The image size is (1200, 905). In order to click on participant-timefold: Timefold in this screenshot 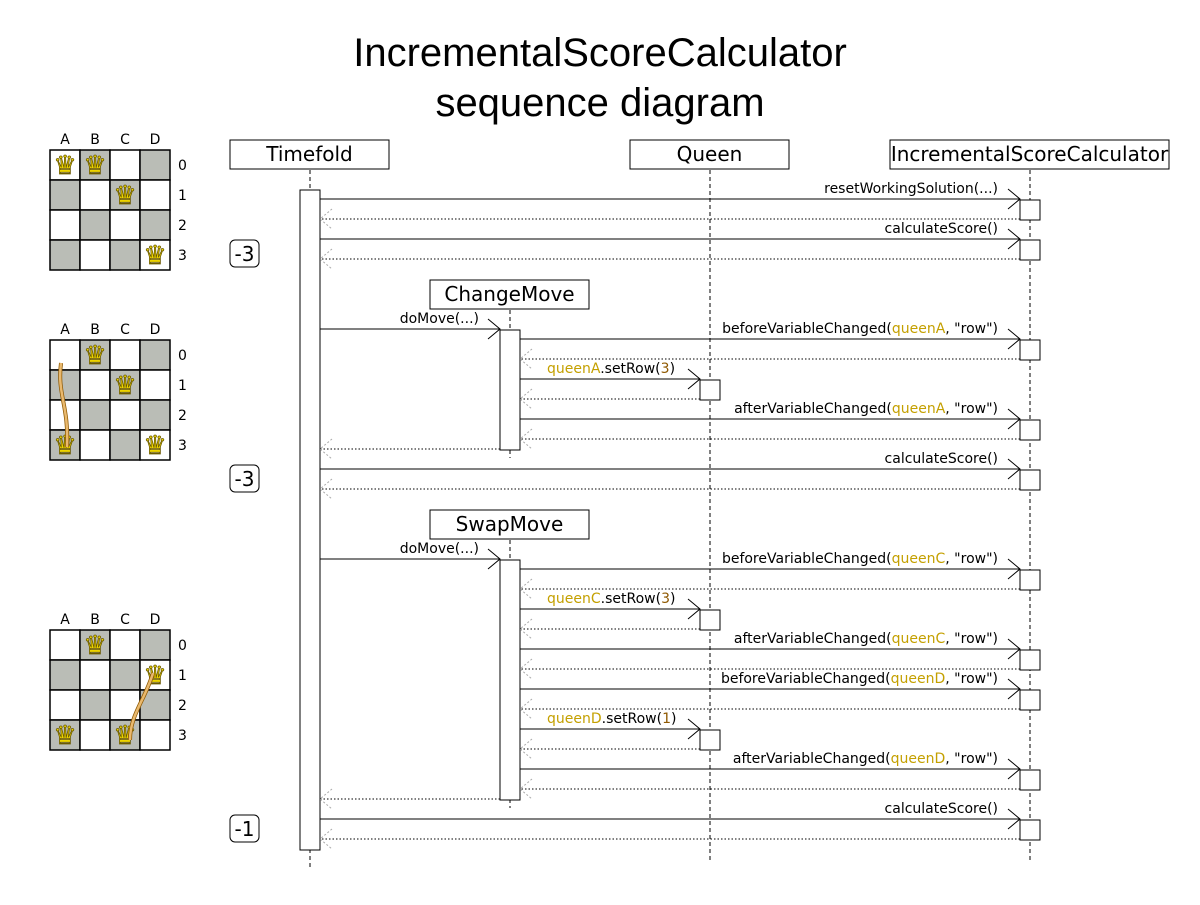, I will do `click(309, 154)`.